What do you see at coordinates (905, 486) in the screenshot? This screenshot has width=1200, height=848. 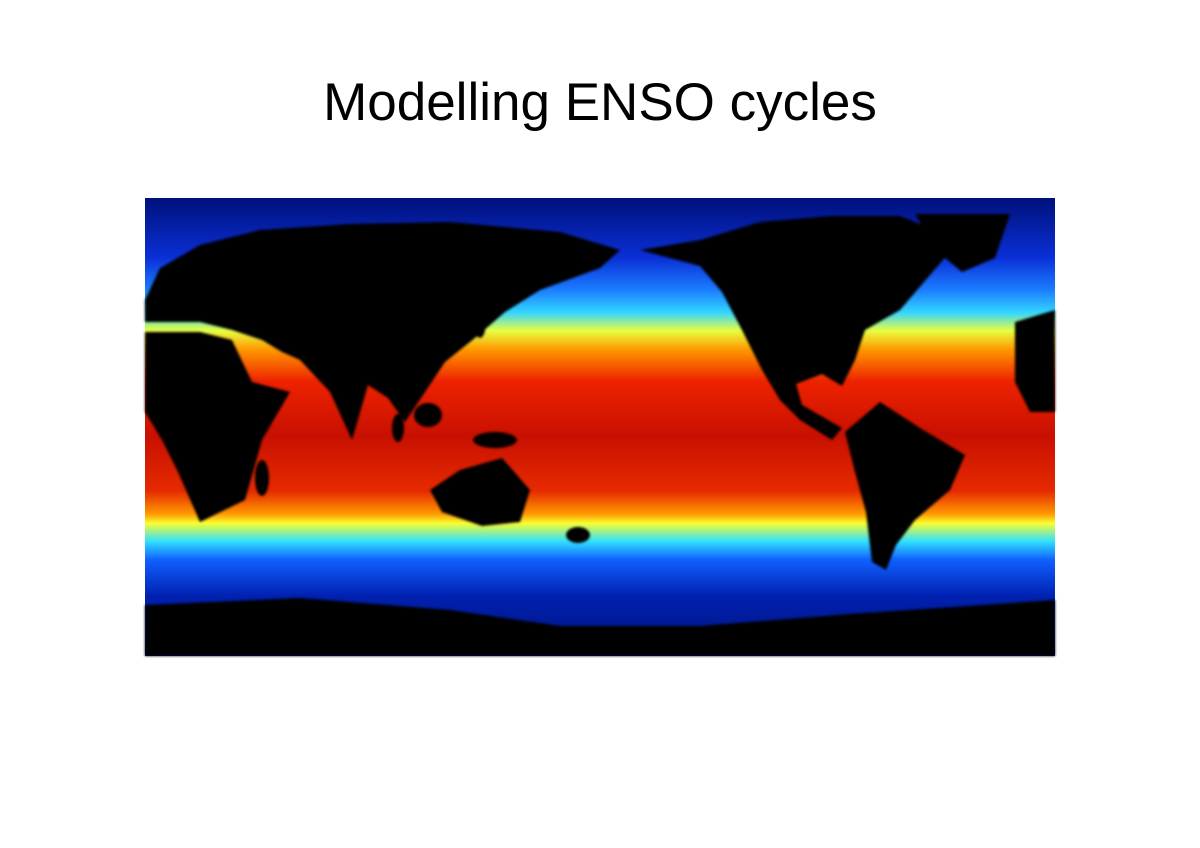 I see `south-america` at bounding box center [905, 486].